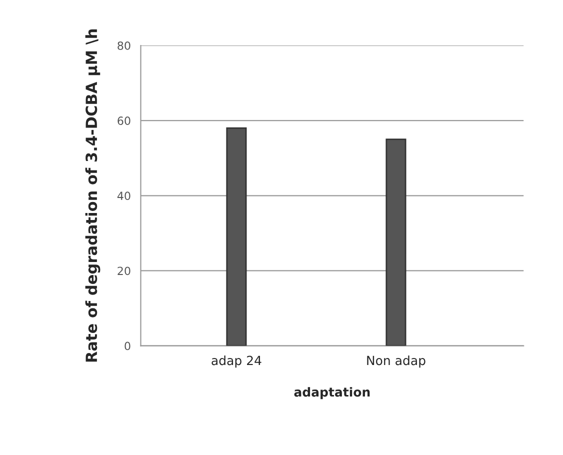 The width and height of the screenshot is (563, 455). Describe the element at coordinates (127, 346) in the screenshot. I see `y-tick-label: 0` at that location.